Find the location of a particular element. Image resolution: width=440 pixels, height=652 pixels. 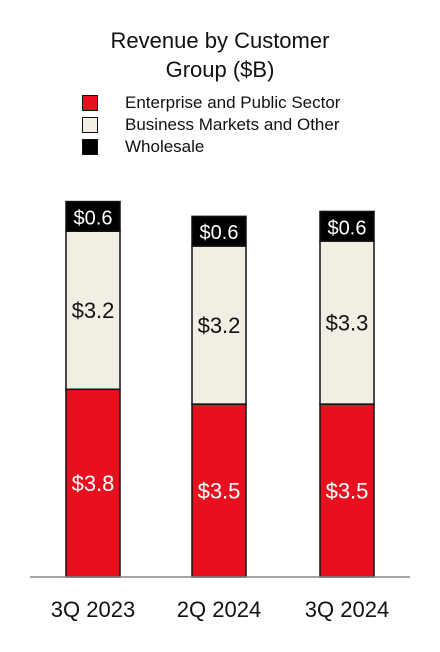

data-label-business-1: $3.2 is located at coordinates (93, 310).